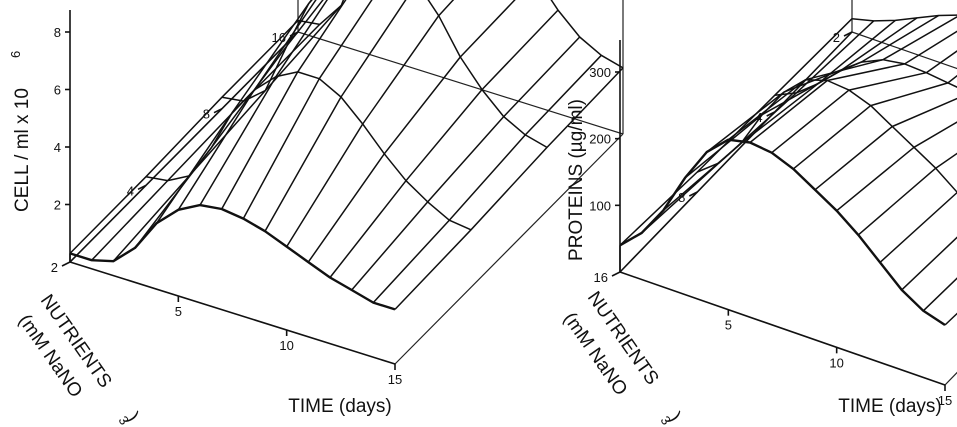 This screenshot has width=957, height=427. I want to click on nutrient-tick-label: 4, so click(130, 190).